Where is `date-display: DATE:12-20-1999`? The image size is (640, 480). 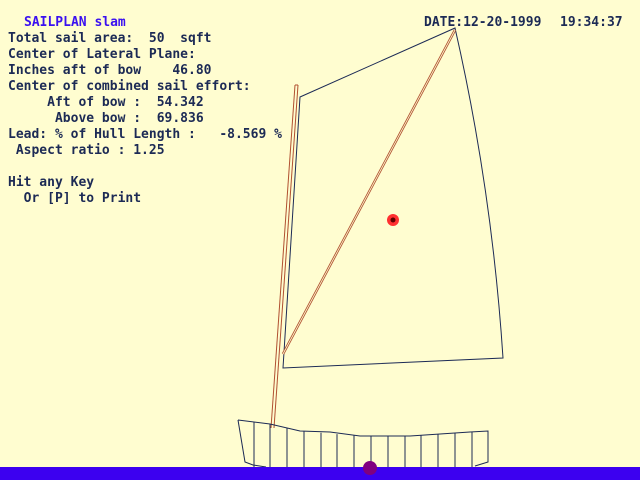
date-display: DATE:12-20-1999 is located at coordinates (483, 22).